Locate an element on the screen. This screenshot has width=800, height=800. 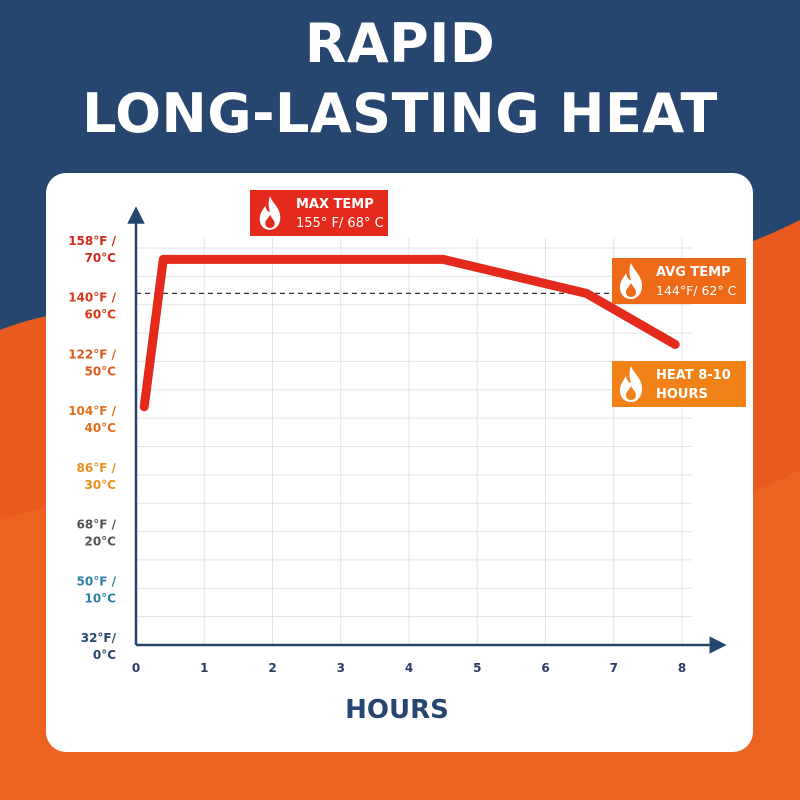
x-tick-label: 7 is located at coordinates (614, 668).